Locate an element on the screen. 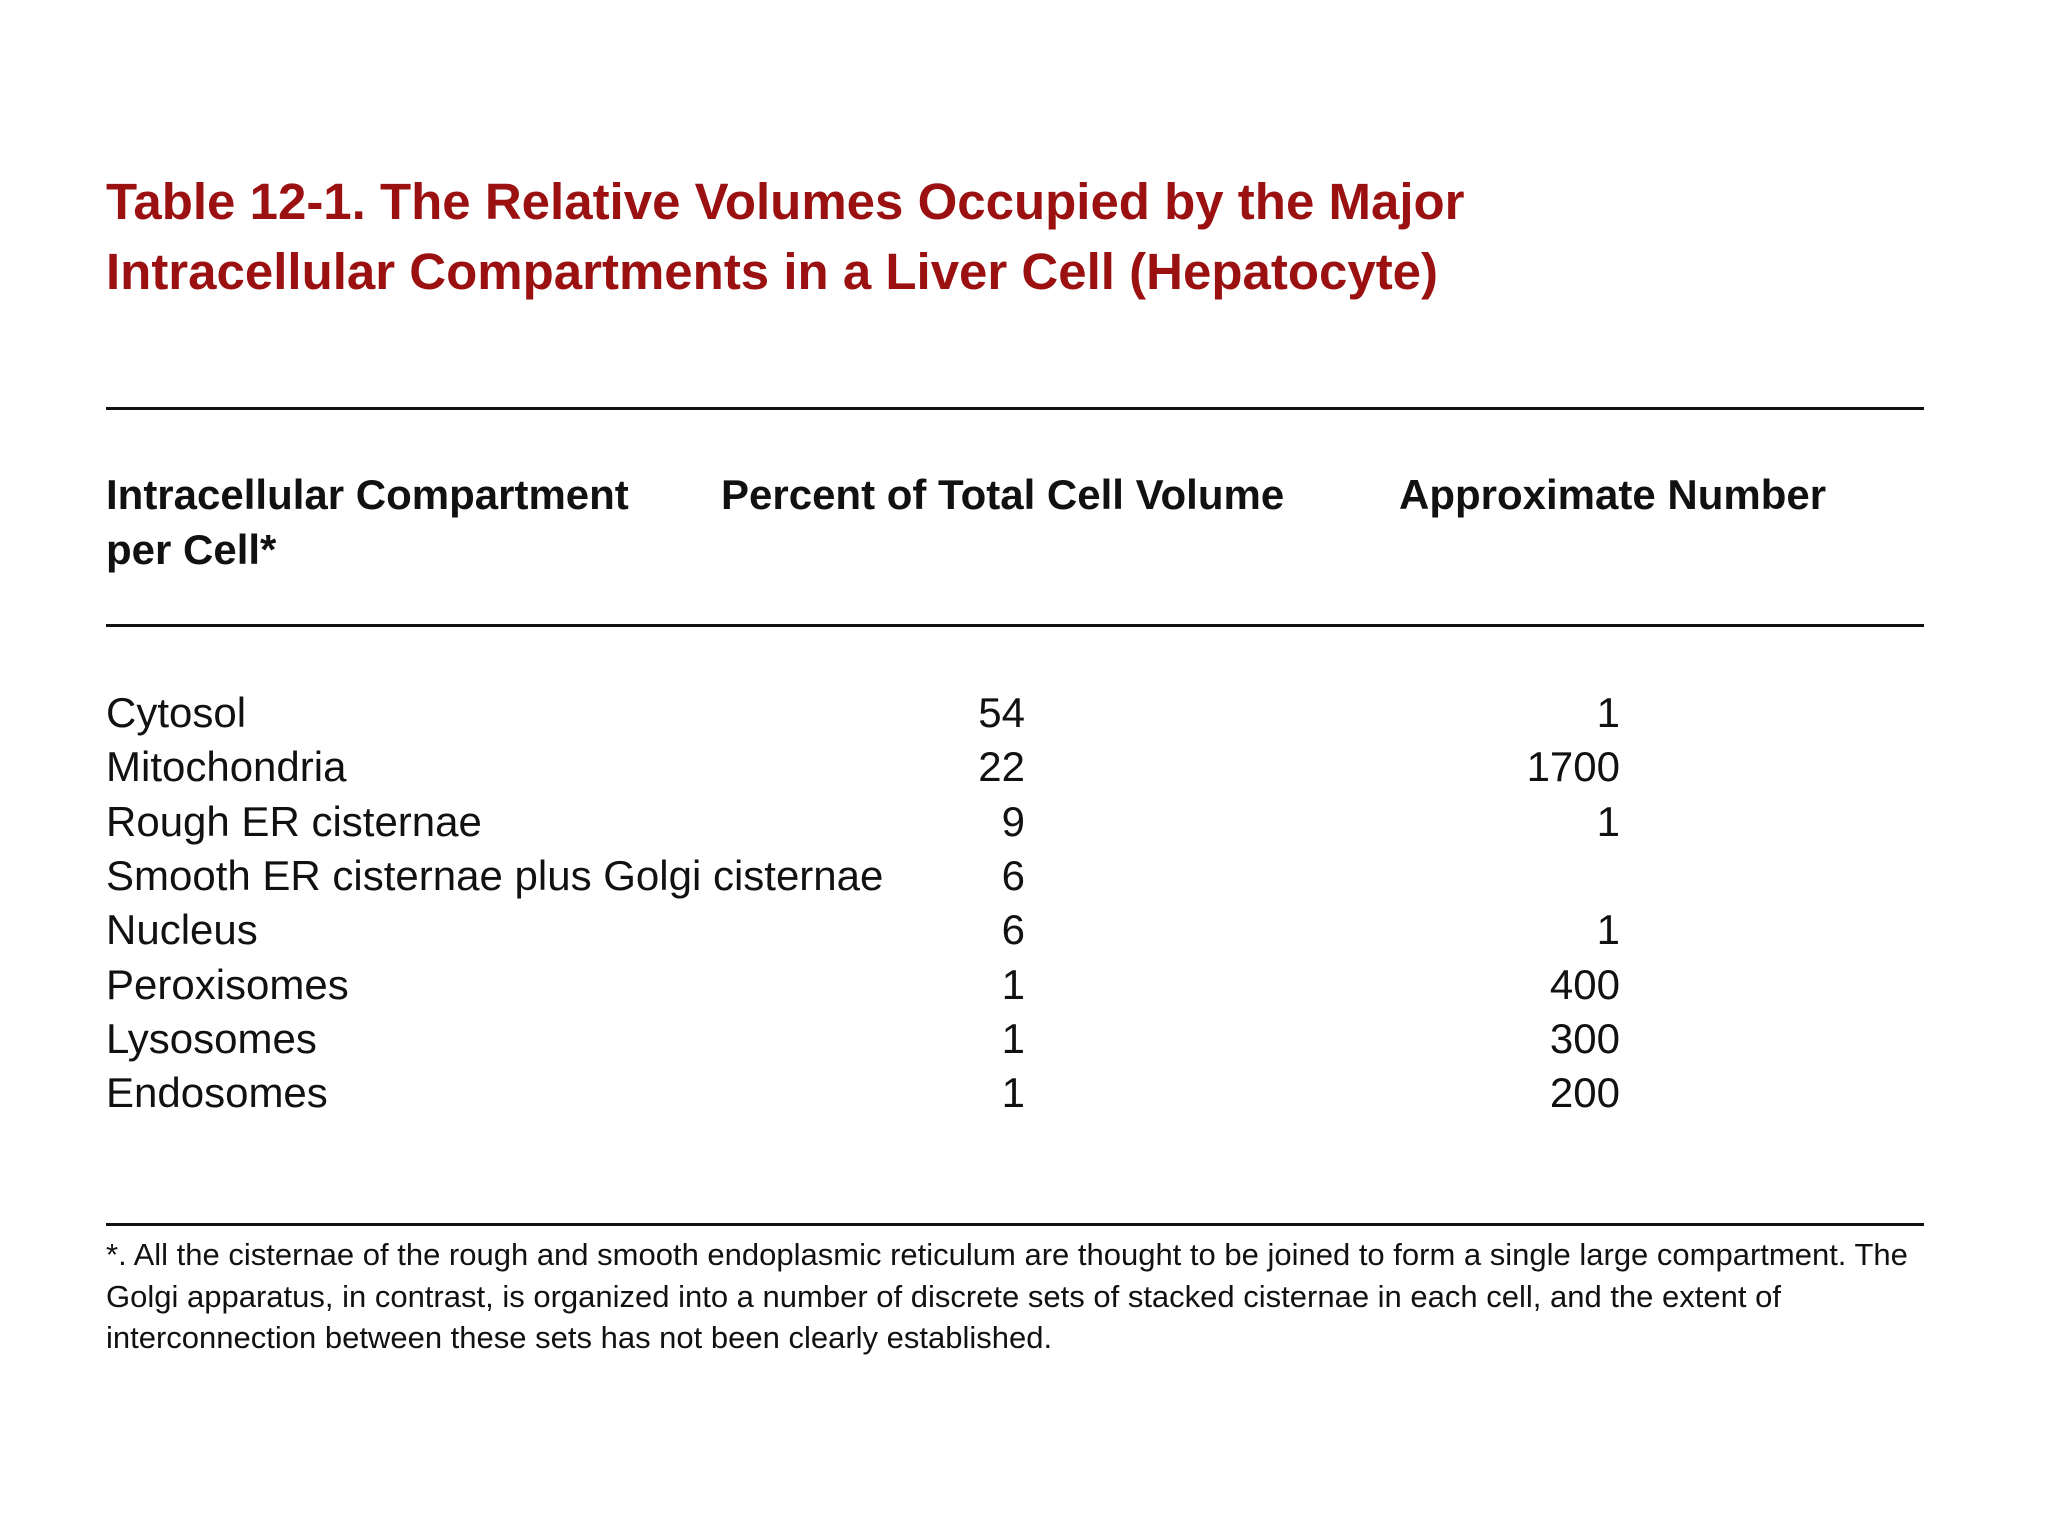 Image resolution: width=2048 pixels, height=1536 pixels. compartment-name: Nucleus is located at coordinates (182, 930).